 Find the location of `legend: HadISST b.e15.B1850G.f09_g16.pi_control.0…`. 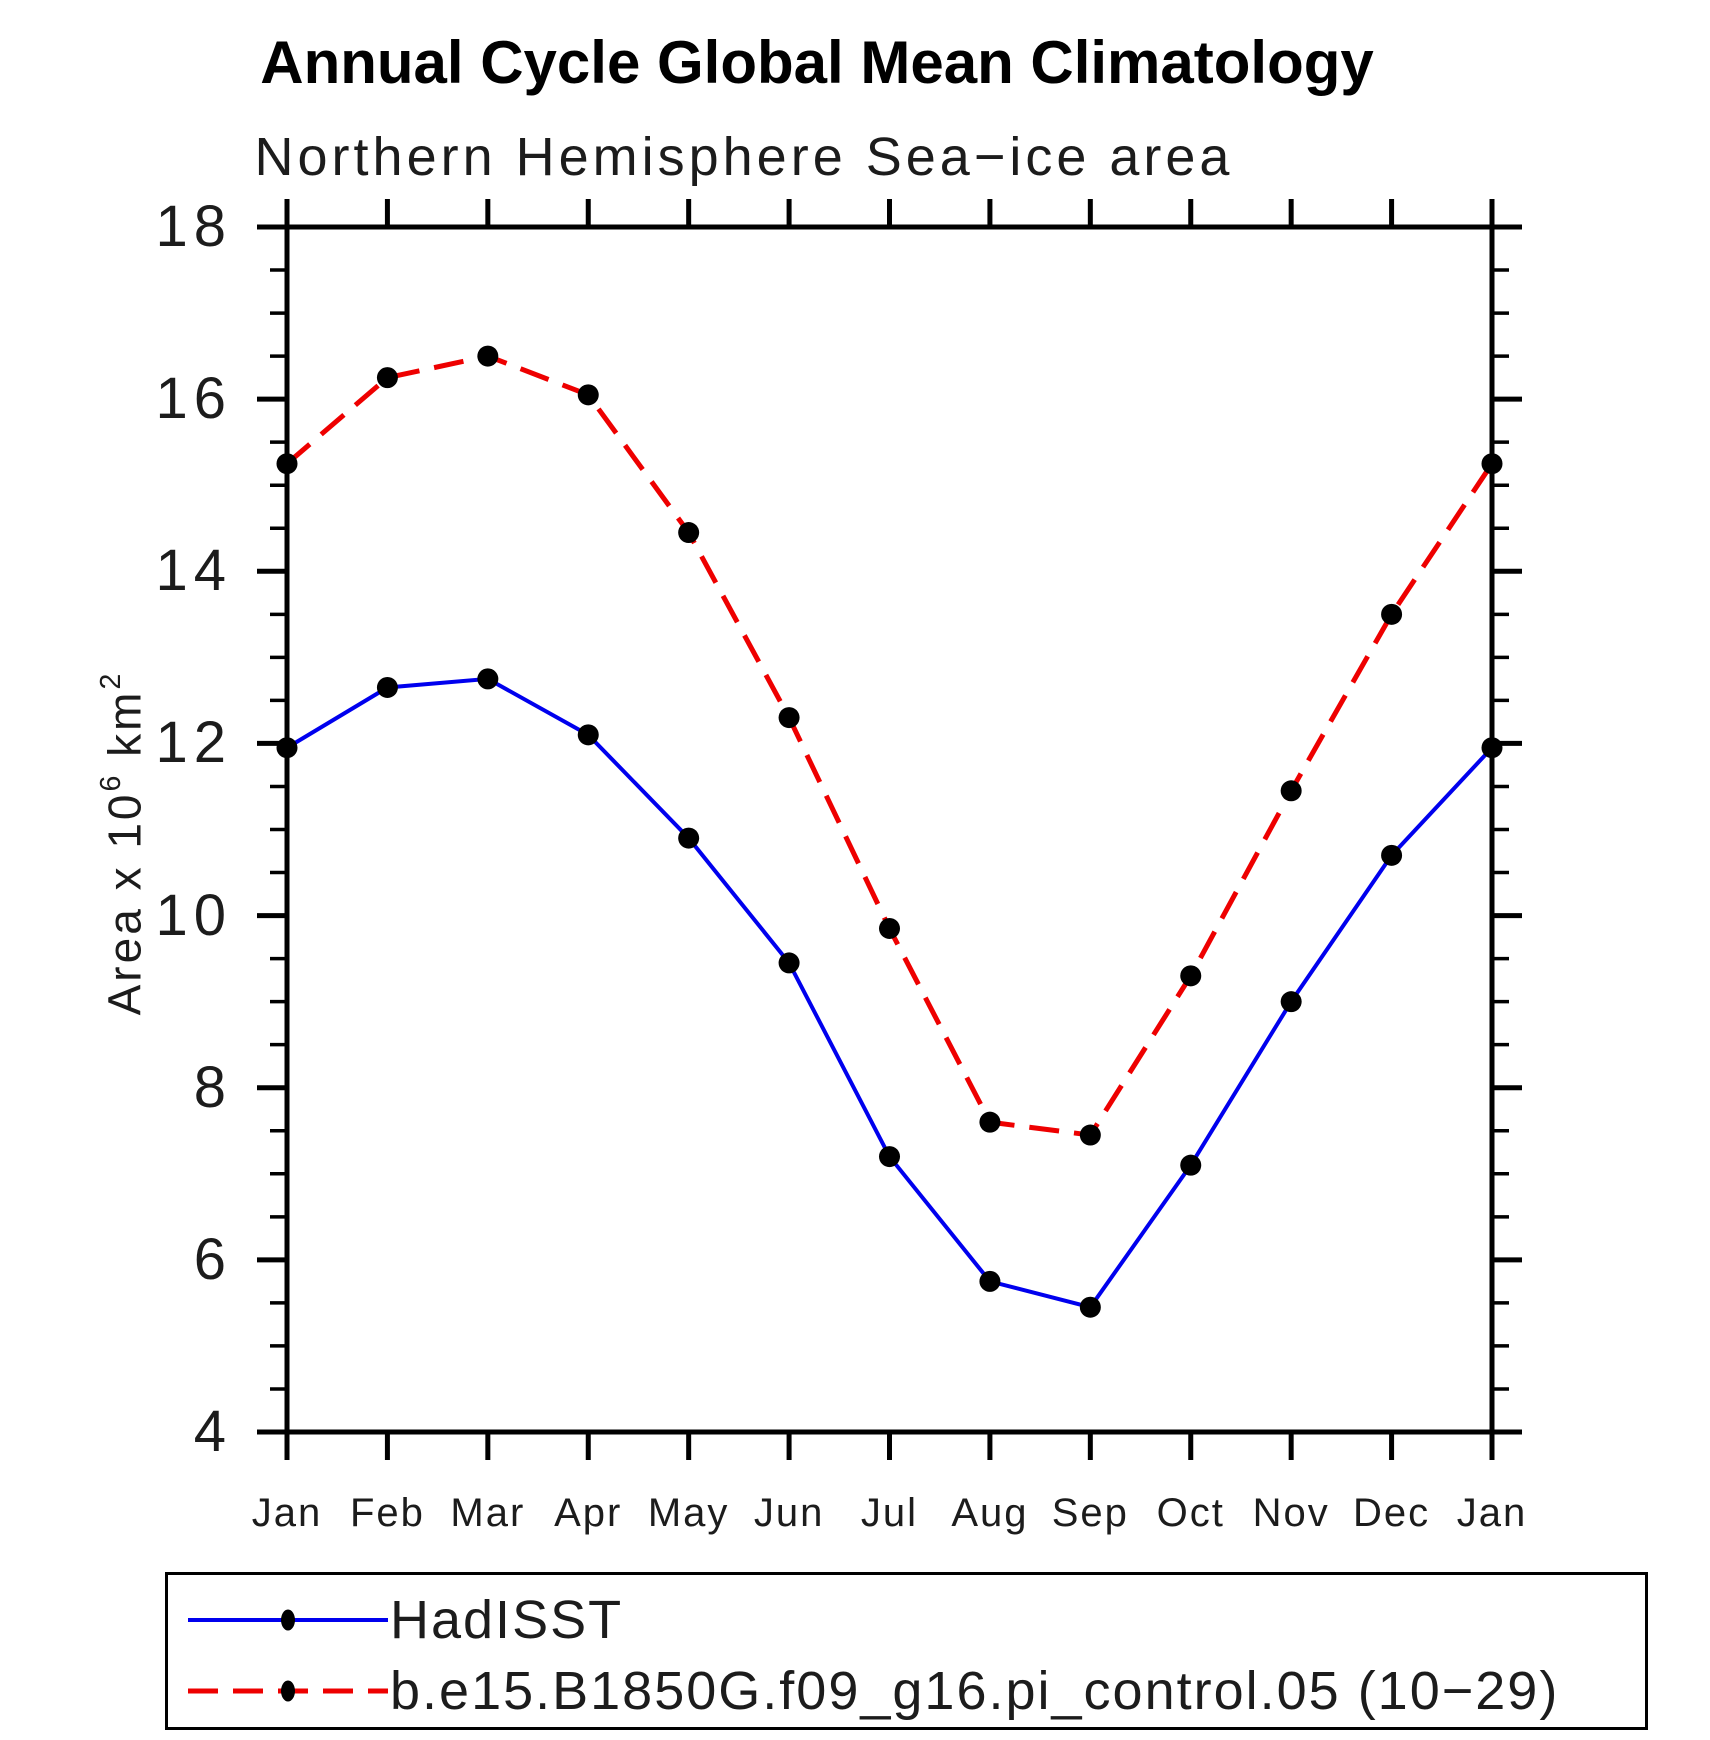

legend: HadISST b.e15.B1850G.f09_g16.pi_control.0… is located at coordinates (906, 1651).